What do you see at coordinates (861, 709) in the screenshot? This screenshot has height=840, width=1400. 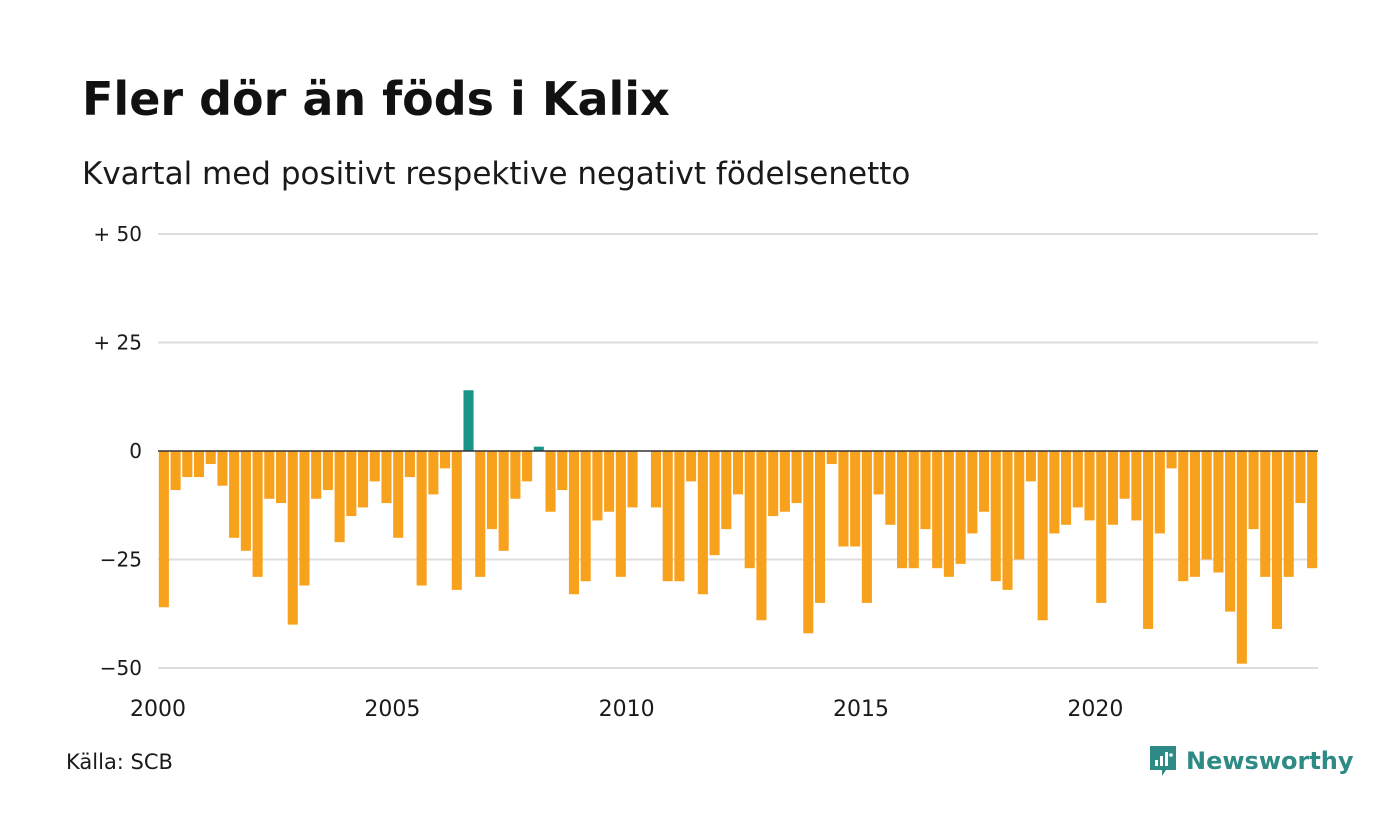 I see `x-tick-label: 2015` at bounding box center [861, 709].